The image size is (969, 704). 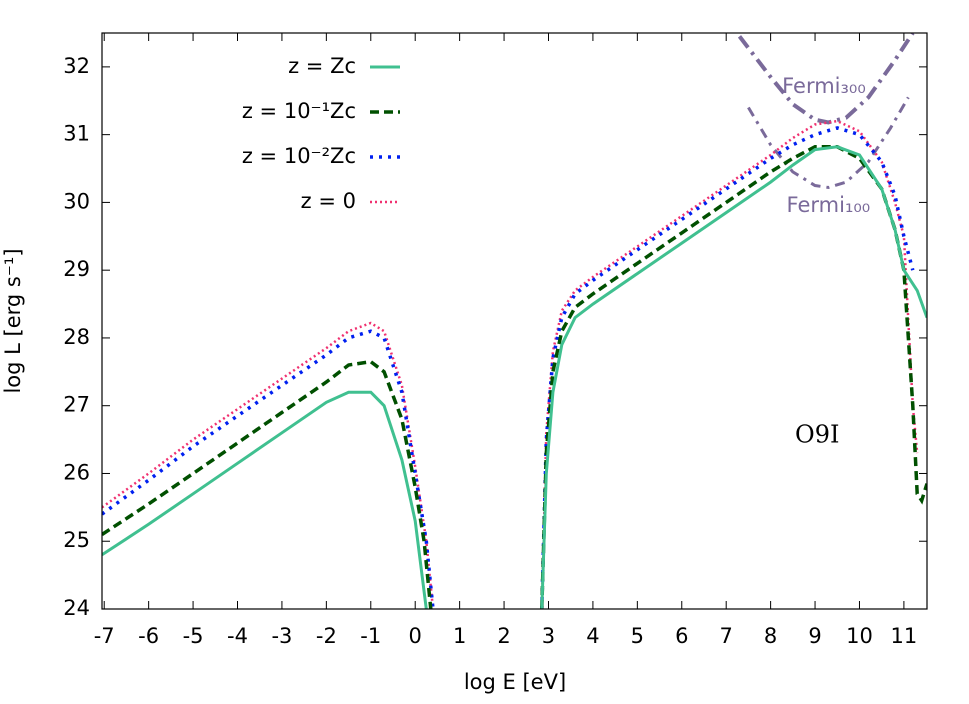 What do you see at coordinates (904, 636) in the screenshot?
I see `x-tick-label: 11` at bounding box center [904, 636].